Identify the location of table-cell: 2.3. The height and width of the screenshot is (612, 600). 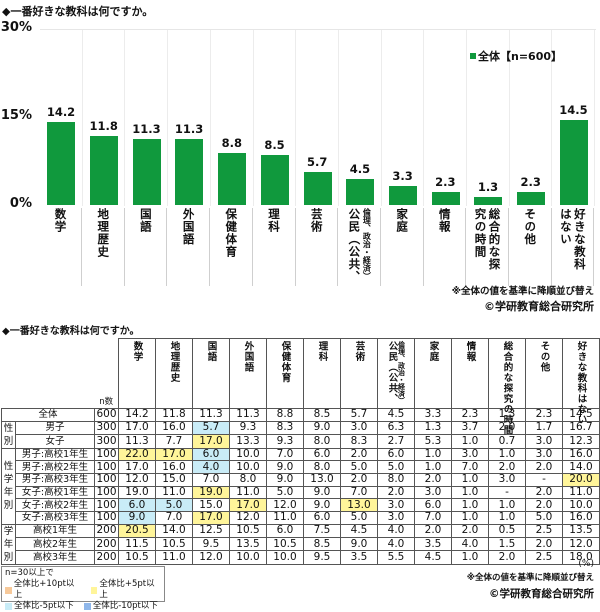
(470, 415).